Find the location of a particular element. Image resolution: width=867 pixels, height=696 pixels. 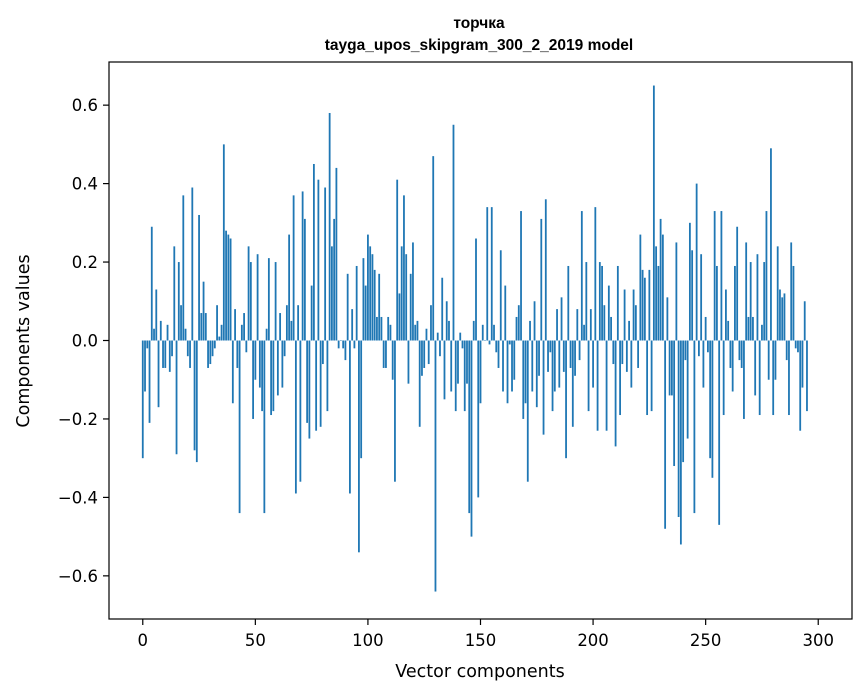

x-tick-label: 300 is located at coordinates (818, 640).